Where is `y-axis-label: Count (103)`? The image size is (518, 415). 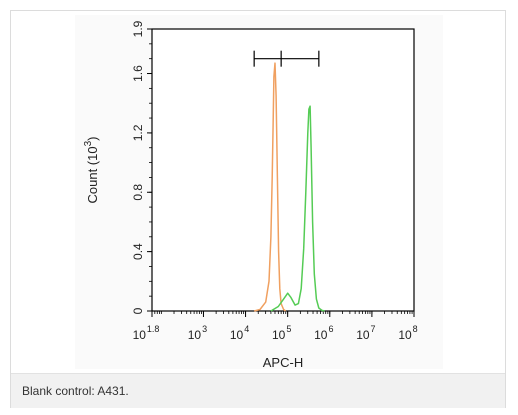 y-axis-label: Count (103) is located at coordinates (91, 170).